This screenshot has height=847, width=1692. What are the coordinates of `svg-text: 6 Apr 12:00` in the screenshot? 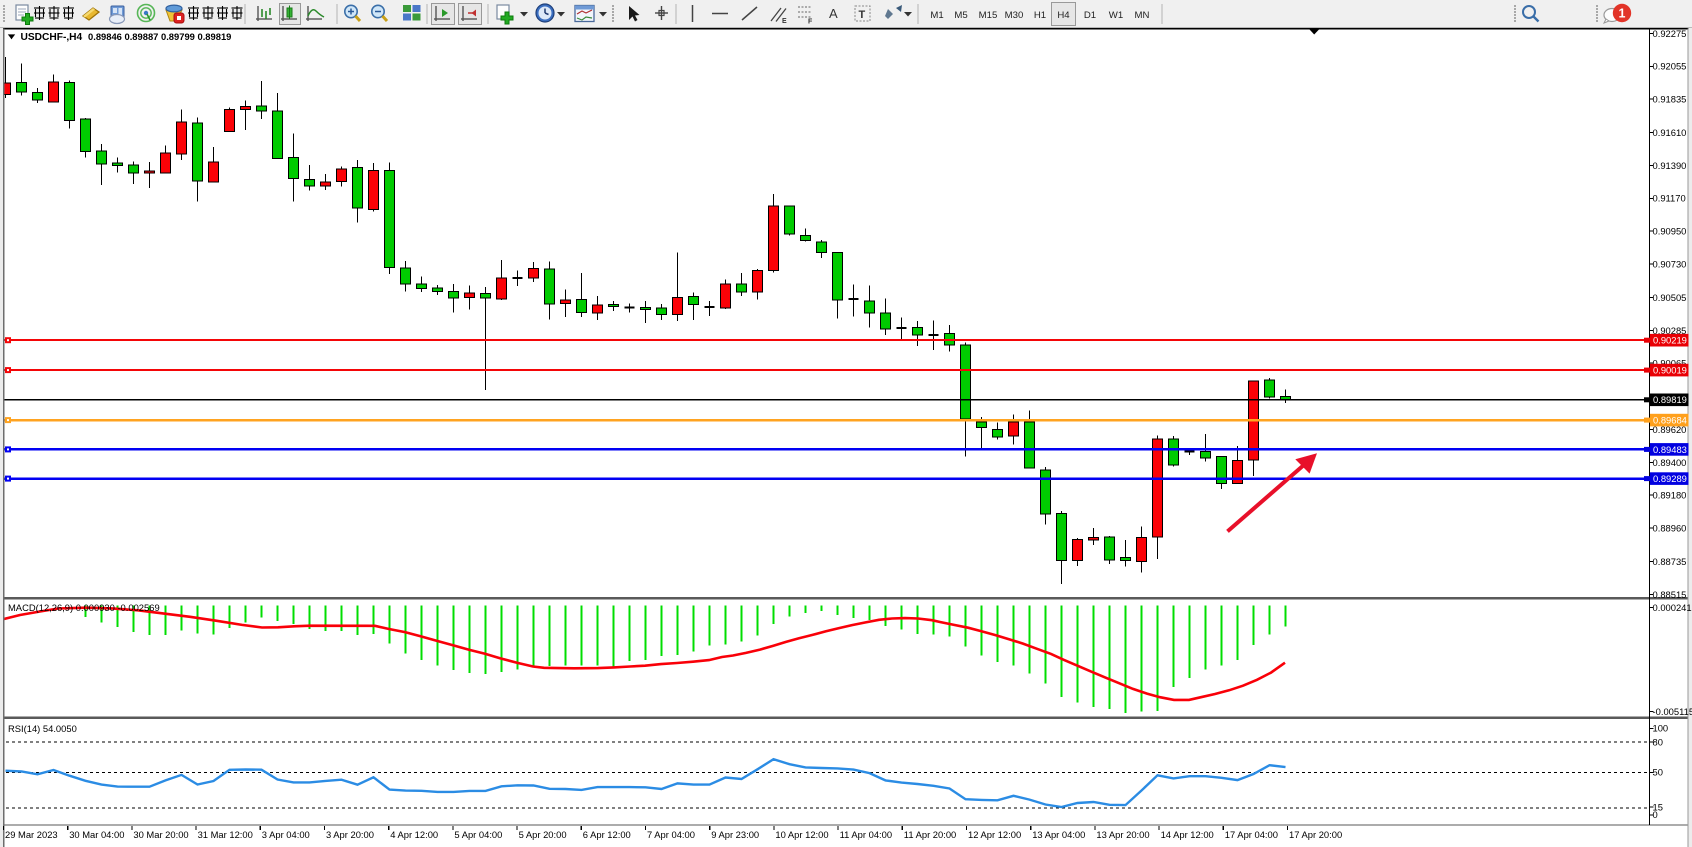 It's located at (607, 834).